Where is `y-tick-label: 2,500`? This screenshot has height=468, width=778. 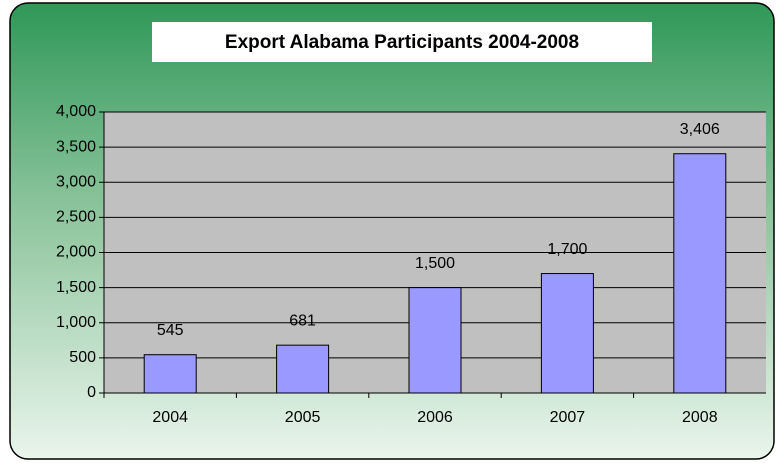
y-tick-label: 2,500 is located at coordinates (76, 217).